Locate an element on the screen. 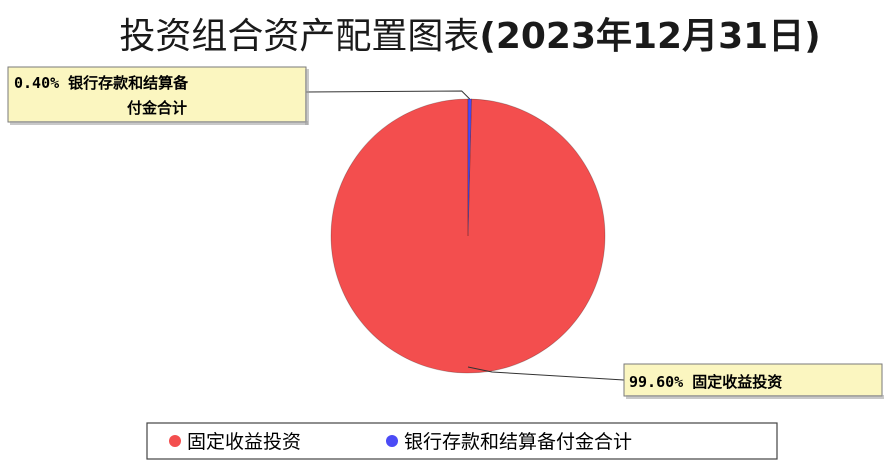 The image size is (886, 460). chart-title: 投资组合资产配置图表(2023年12月31日) is located at coordinates (469, 36).